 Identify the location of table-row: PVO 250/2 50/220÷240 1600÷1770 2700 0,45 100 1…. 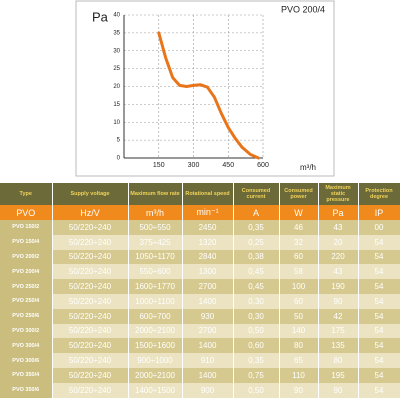
(200, 286).